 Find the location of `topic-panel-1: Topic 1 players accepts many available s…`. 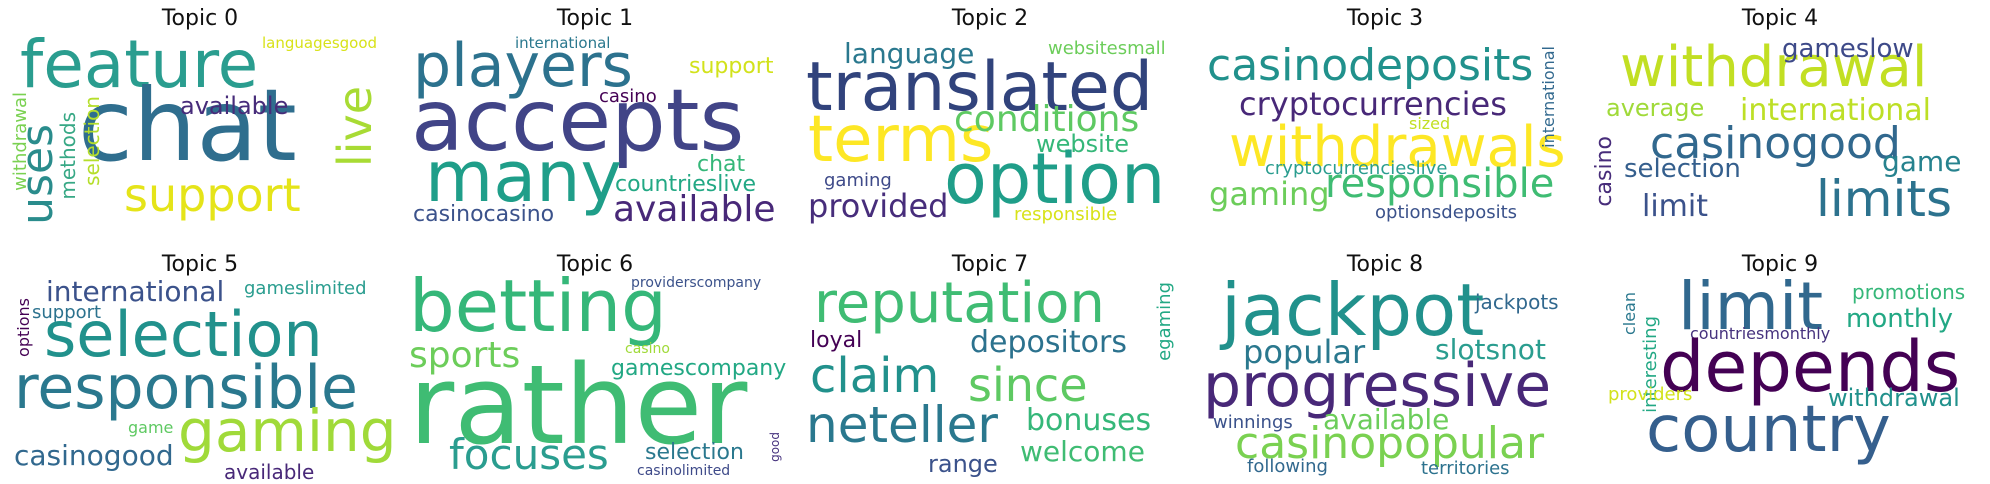

topic-panel-1: Topic 1 players accepts many available s… is located at coordinates (595, 117).